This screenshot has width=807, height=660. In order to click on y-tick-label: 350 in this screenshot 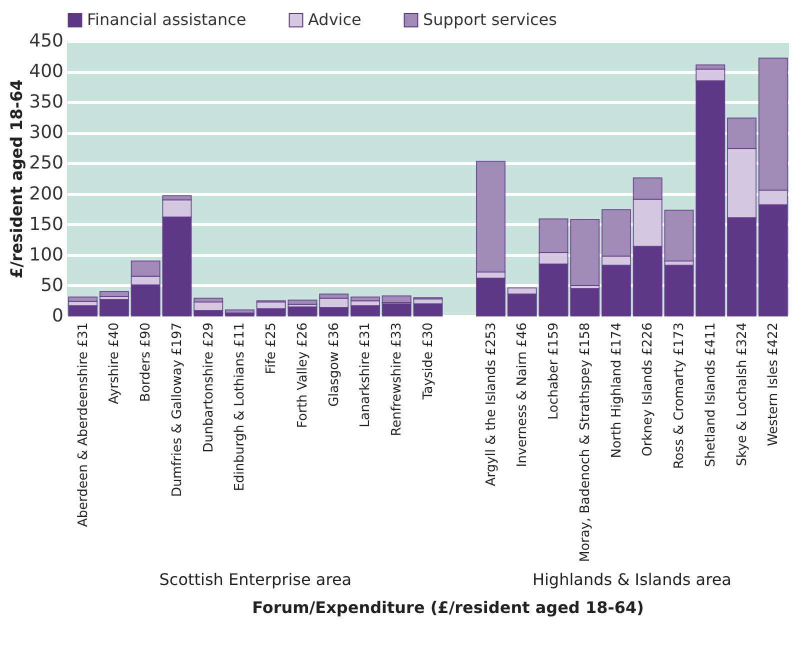, I will do `click(46, 102)`.